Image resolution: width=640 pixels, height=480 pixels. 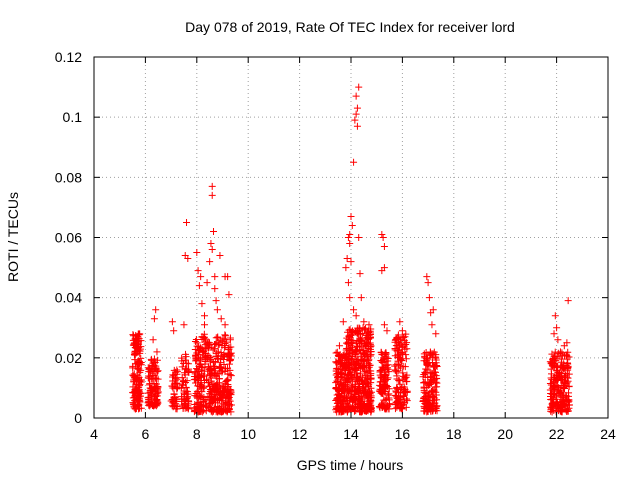 I want to click on y-tick-label: 0, so click(x=78, y=418).